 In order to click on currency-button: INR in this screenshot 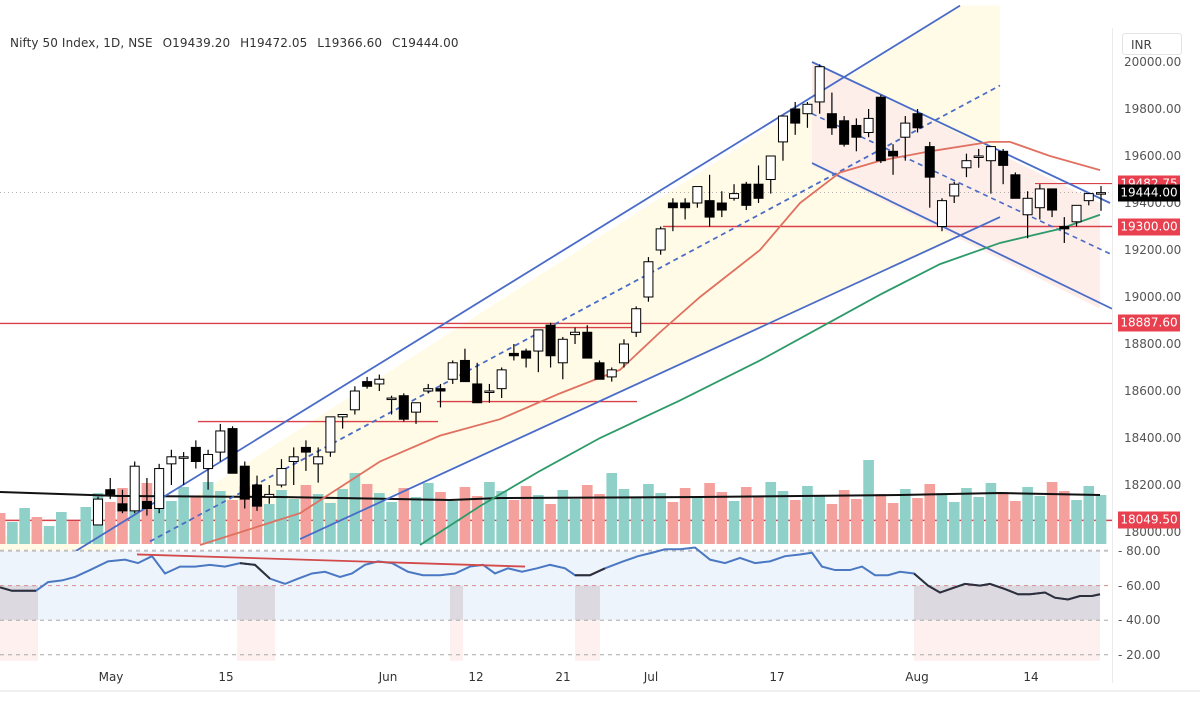, I will do `click(1152, 44)`.